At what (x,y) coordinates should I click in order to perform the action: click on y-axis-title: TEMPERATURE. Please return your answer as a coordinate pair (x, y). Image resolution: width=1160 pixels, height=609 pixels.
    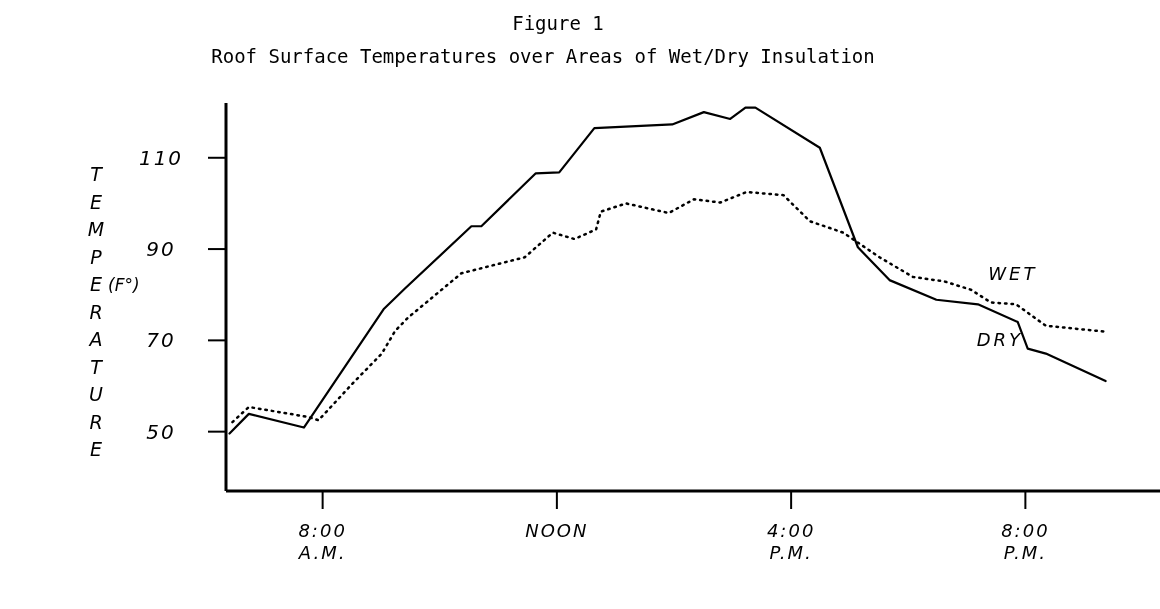
    Looking at the image, I should click on (96, 314).